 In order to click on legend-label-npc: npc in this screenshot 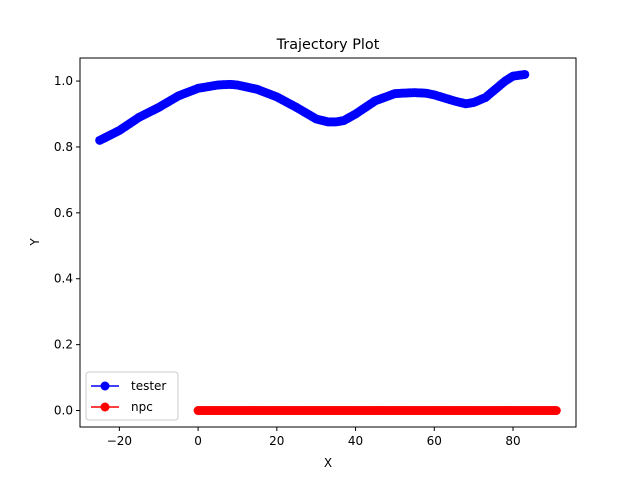, I will do `click(142, 407)`.